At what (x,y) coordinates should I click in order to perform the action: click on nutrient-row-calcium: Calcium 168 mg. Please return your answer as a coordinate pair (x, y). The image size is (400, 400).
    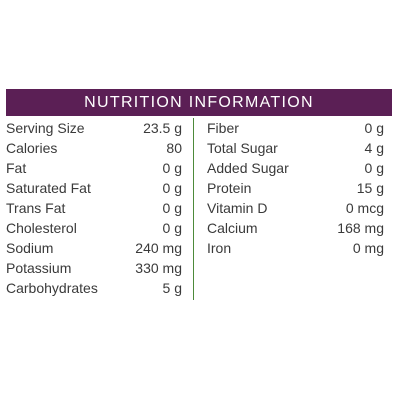
    Looking at the image, I should click on (295, 228).